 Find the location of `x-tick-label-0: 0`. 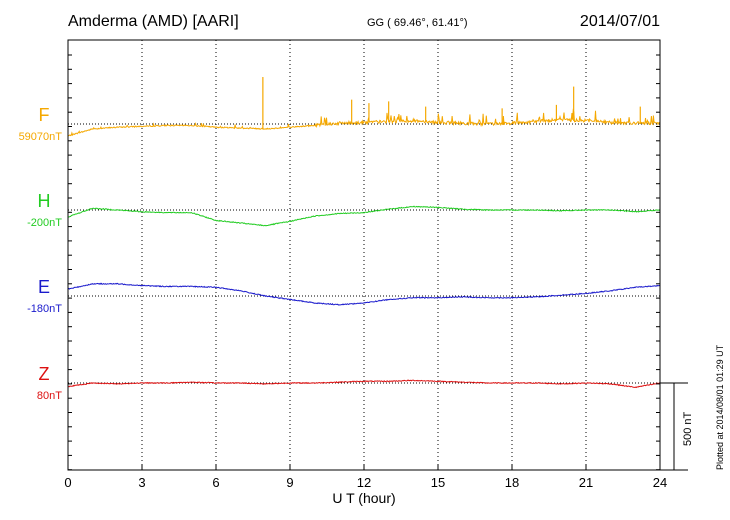

x-tick-label-0: 0 is located at coordinates (67, 482).